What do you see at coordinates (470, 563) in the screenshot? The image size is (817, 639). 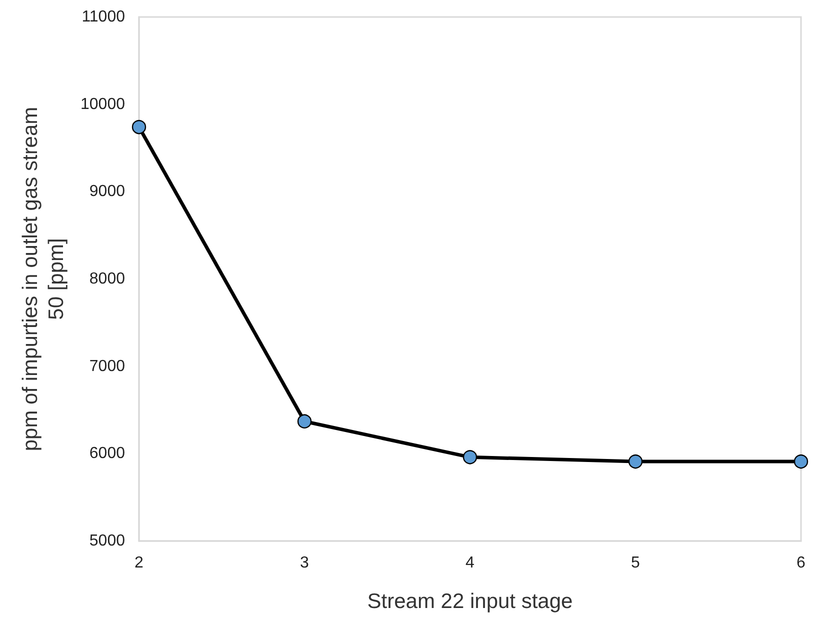 I see `x-tick-label: 4` at bounding box center [470, 563].